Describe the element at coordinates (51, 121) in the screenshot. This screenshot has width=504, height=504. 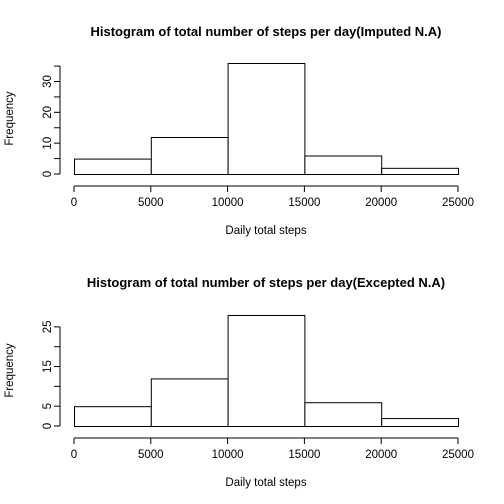
I see `y-axis: 0 10 20 30` at that location.